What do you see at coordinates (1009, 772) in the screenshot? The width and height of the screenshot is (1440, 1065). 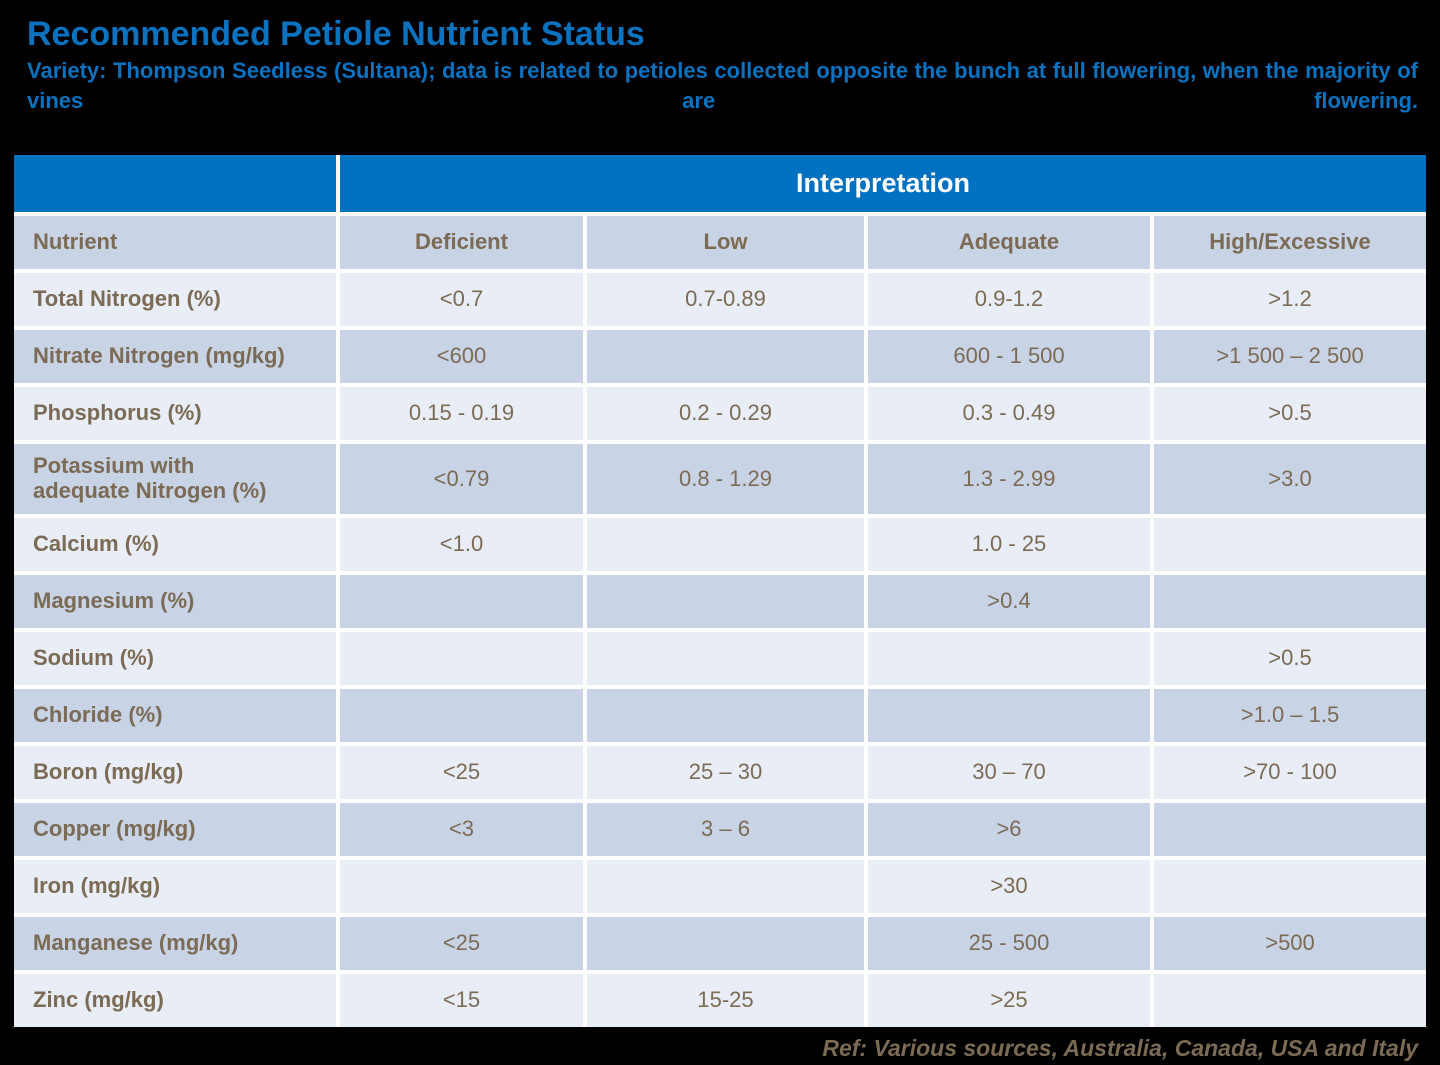 I see `value-cell: 30 – 70` at bounding box center [1009, 772].